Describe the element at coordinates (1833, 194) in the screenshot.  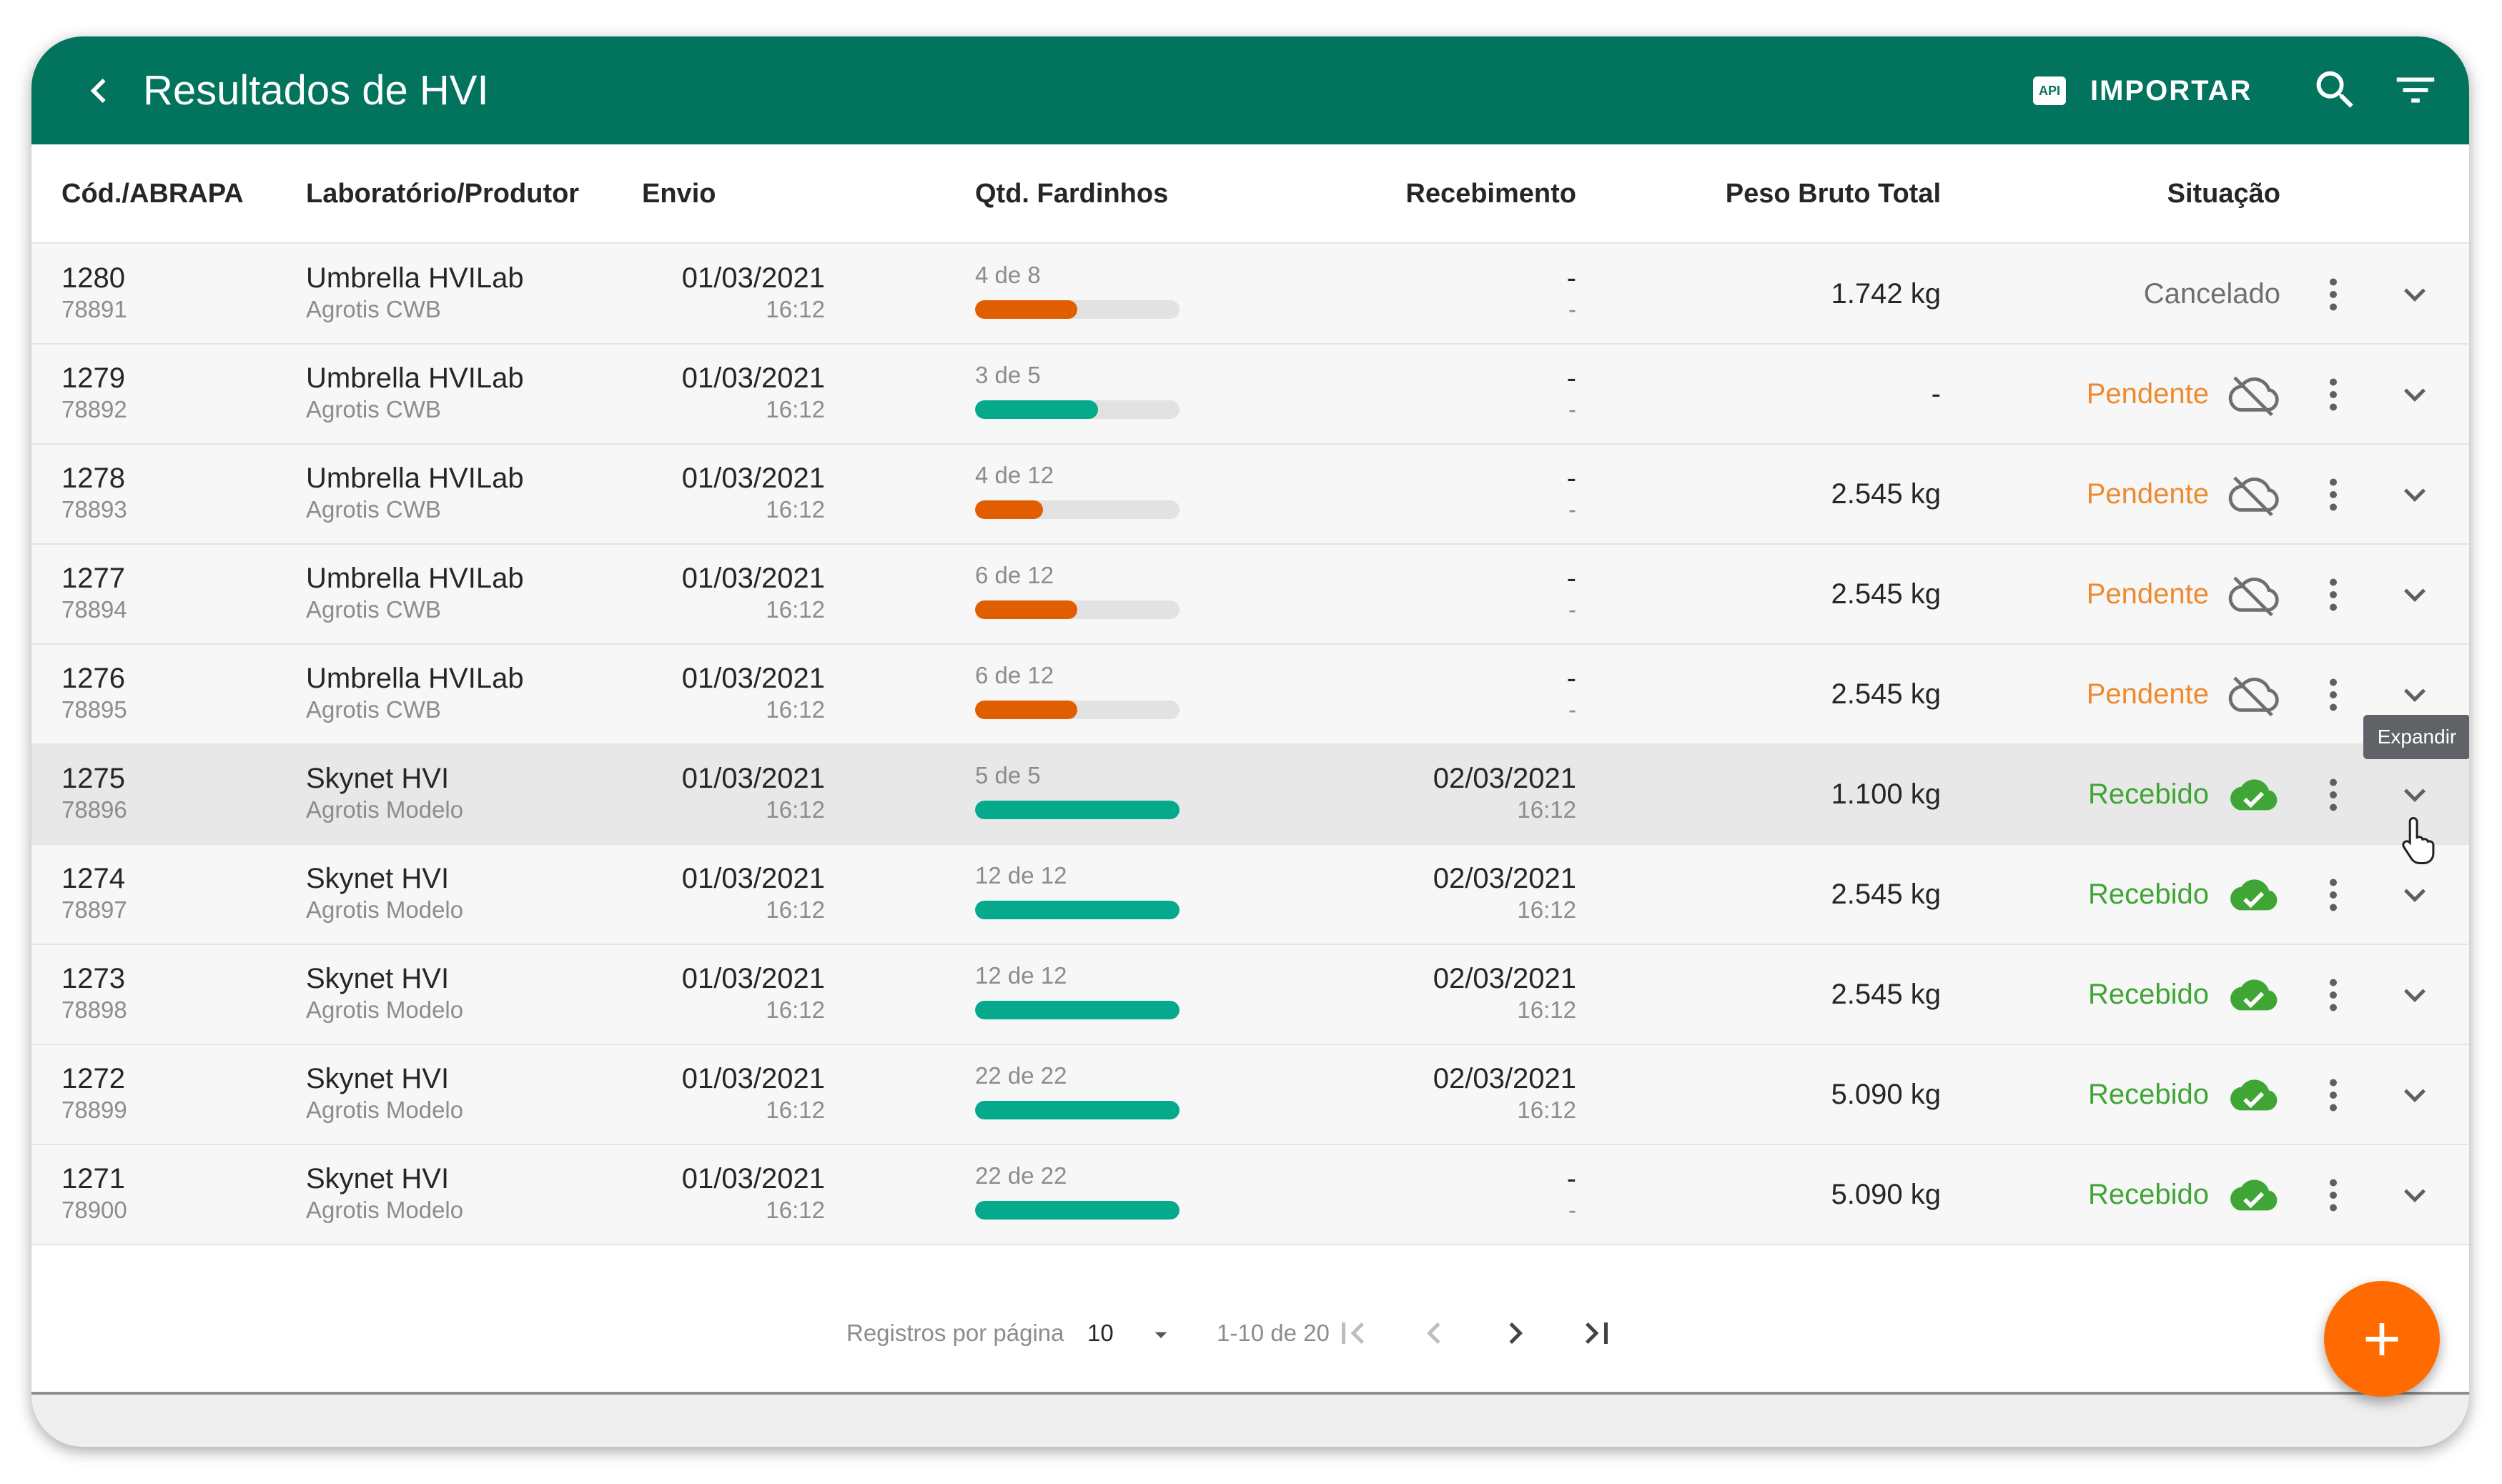
I see `column-header-peso: Peso Bruto Total` at that location.